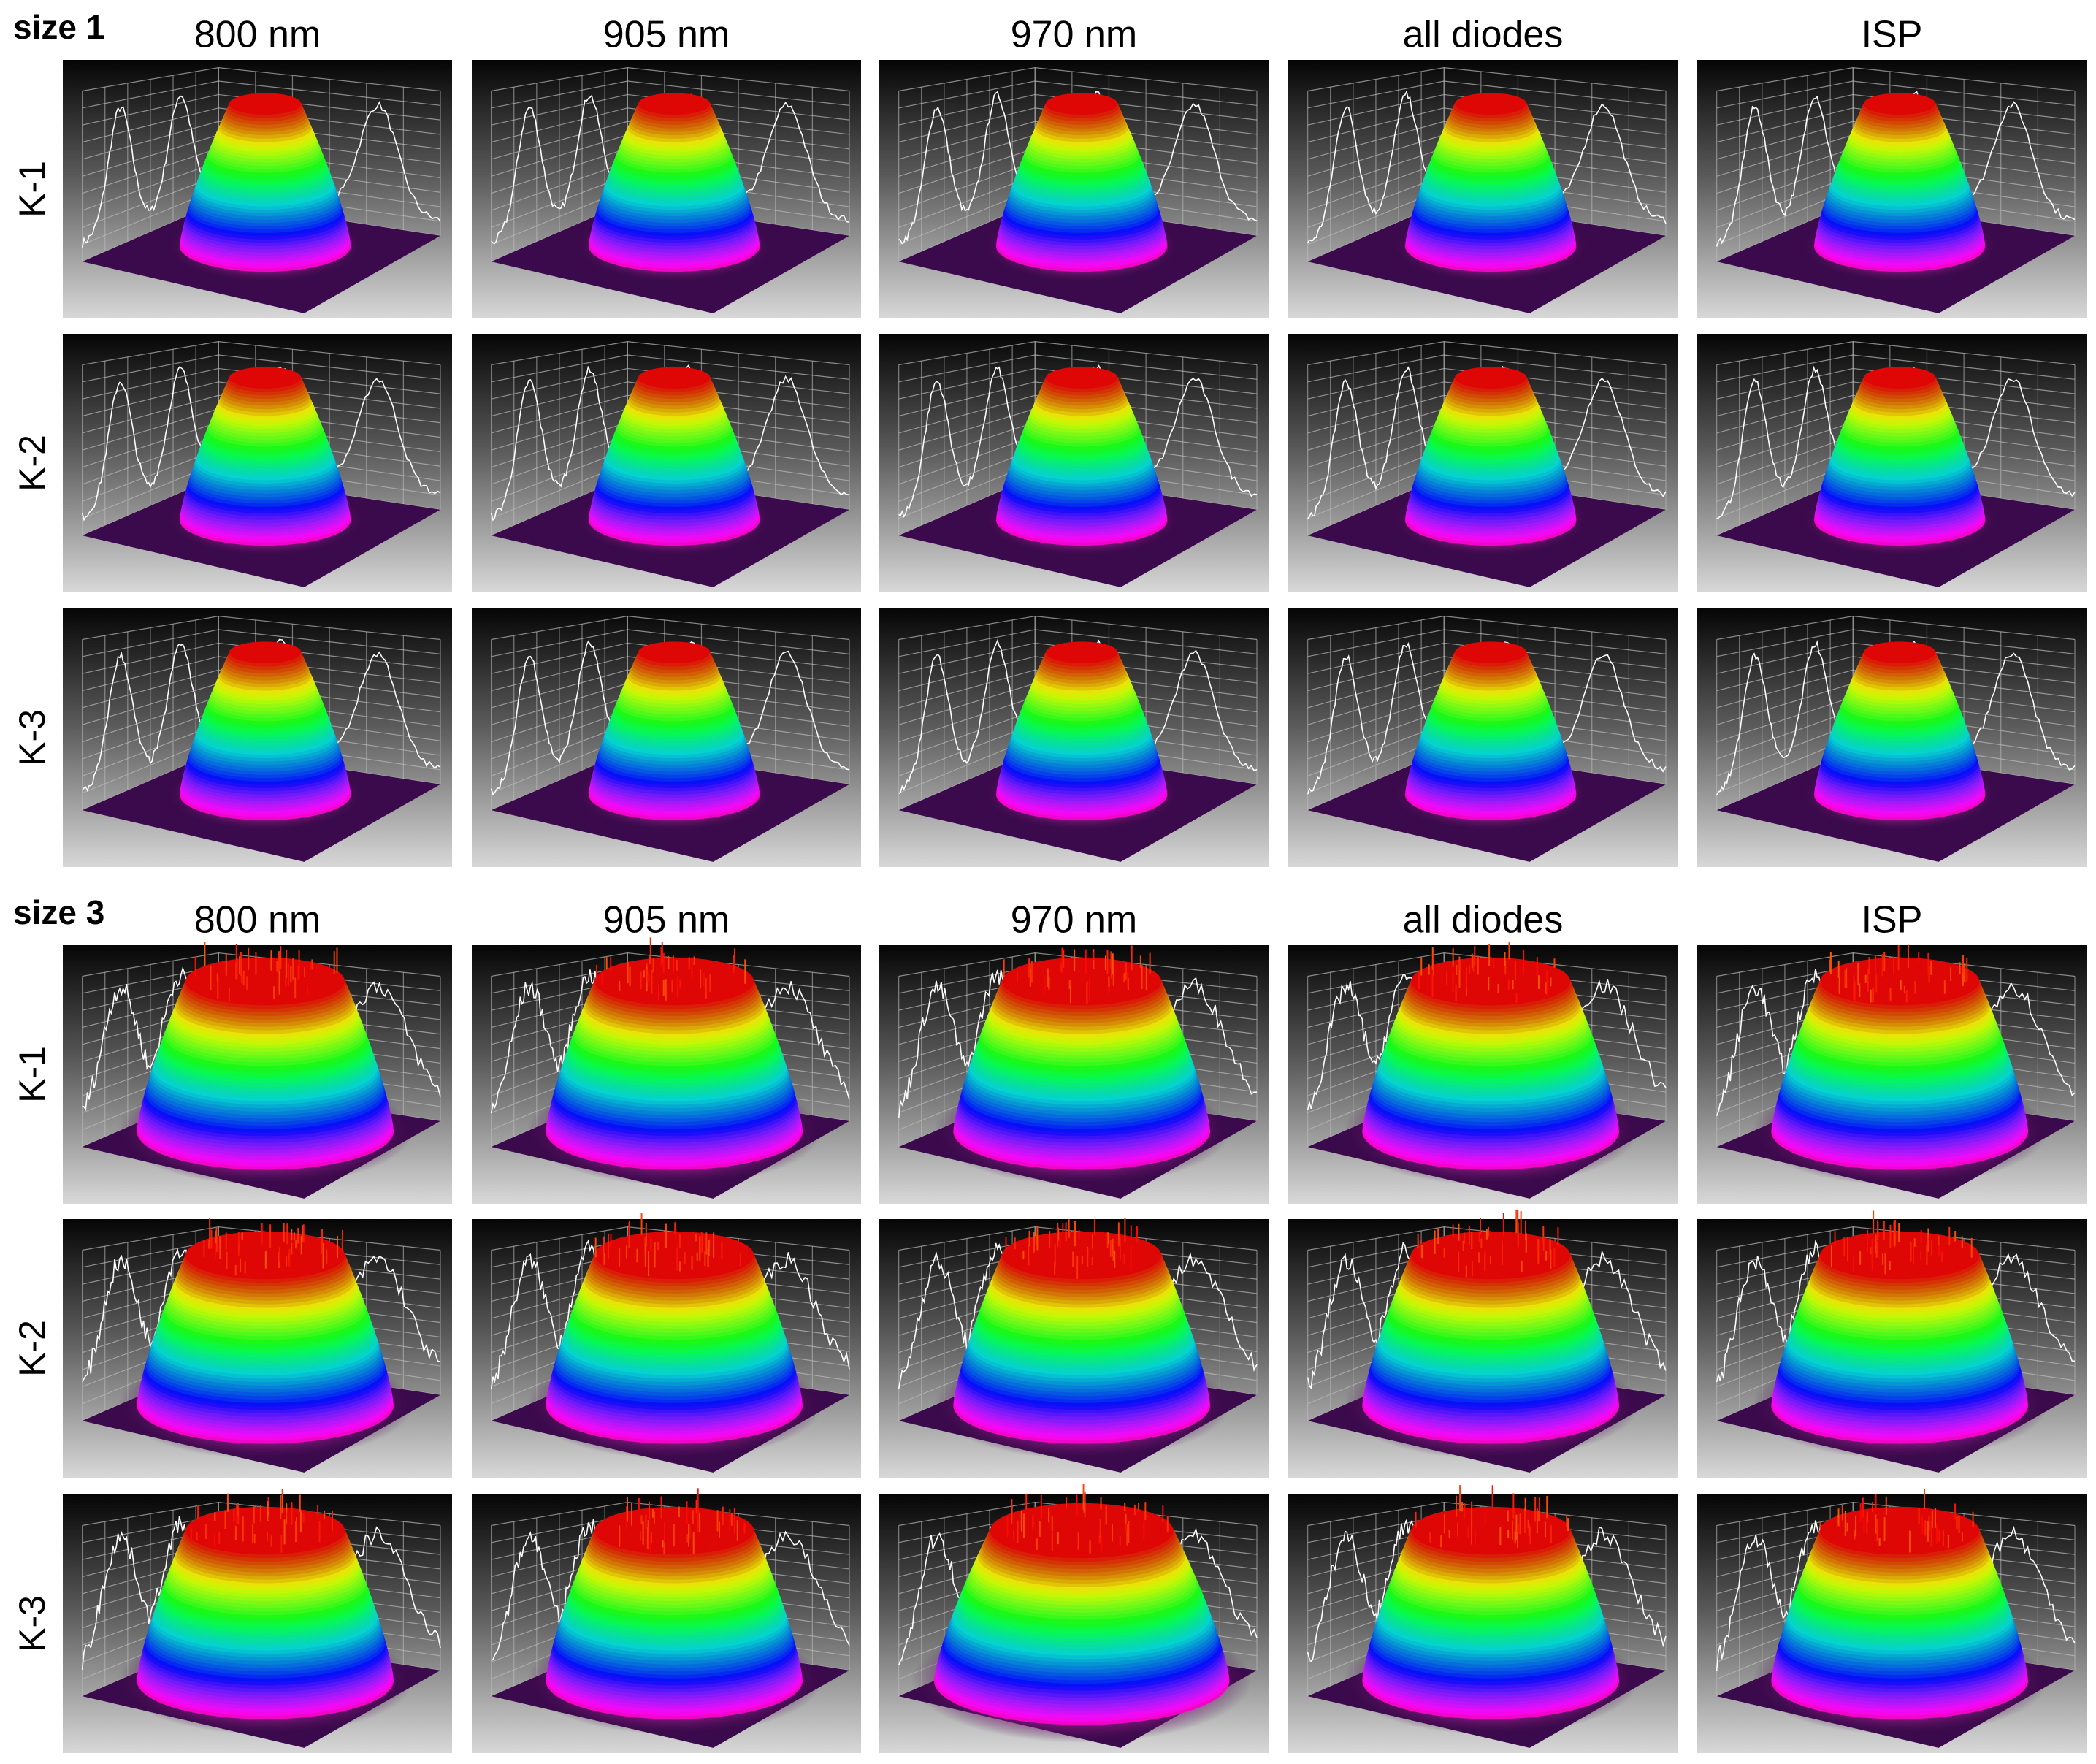 The image size is (2096, 1764). What do you see at coordinates (58, 27) in the screenshot?
I see `section-title: size 1` at bounding box center [58, 27].